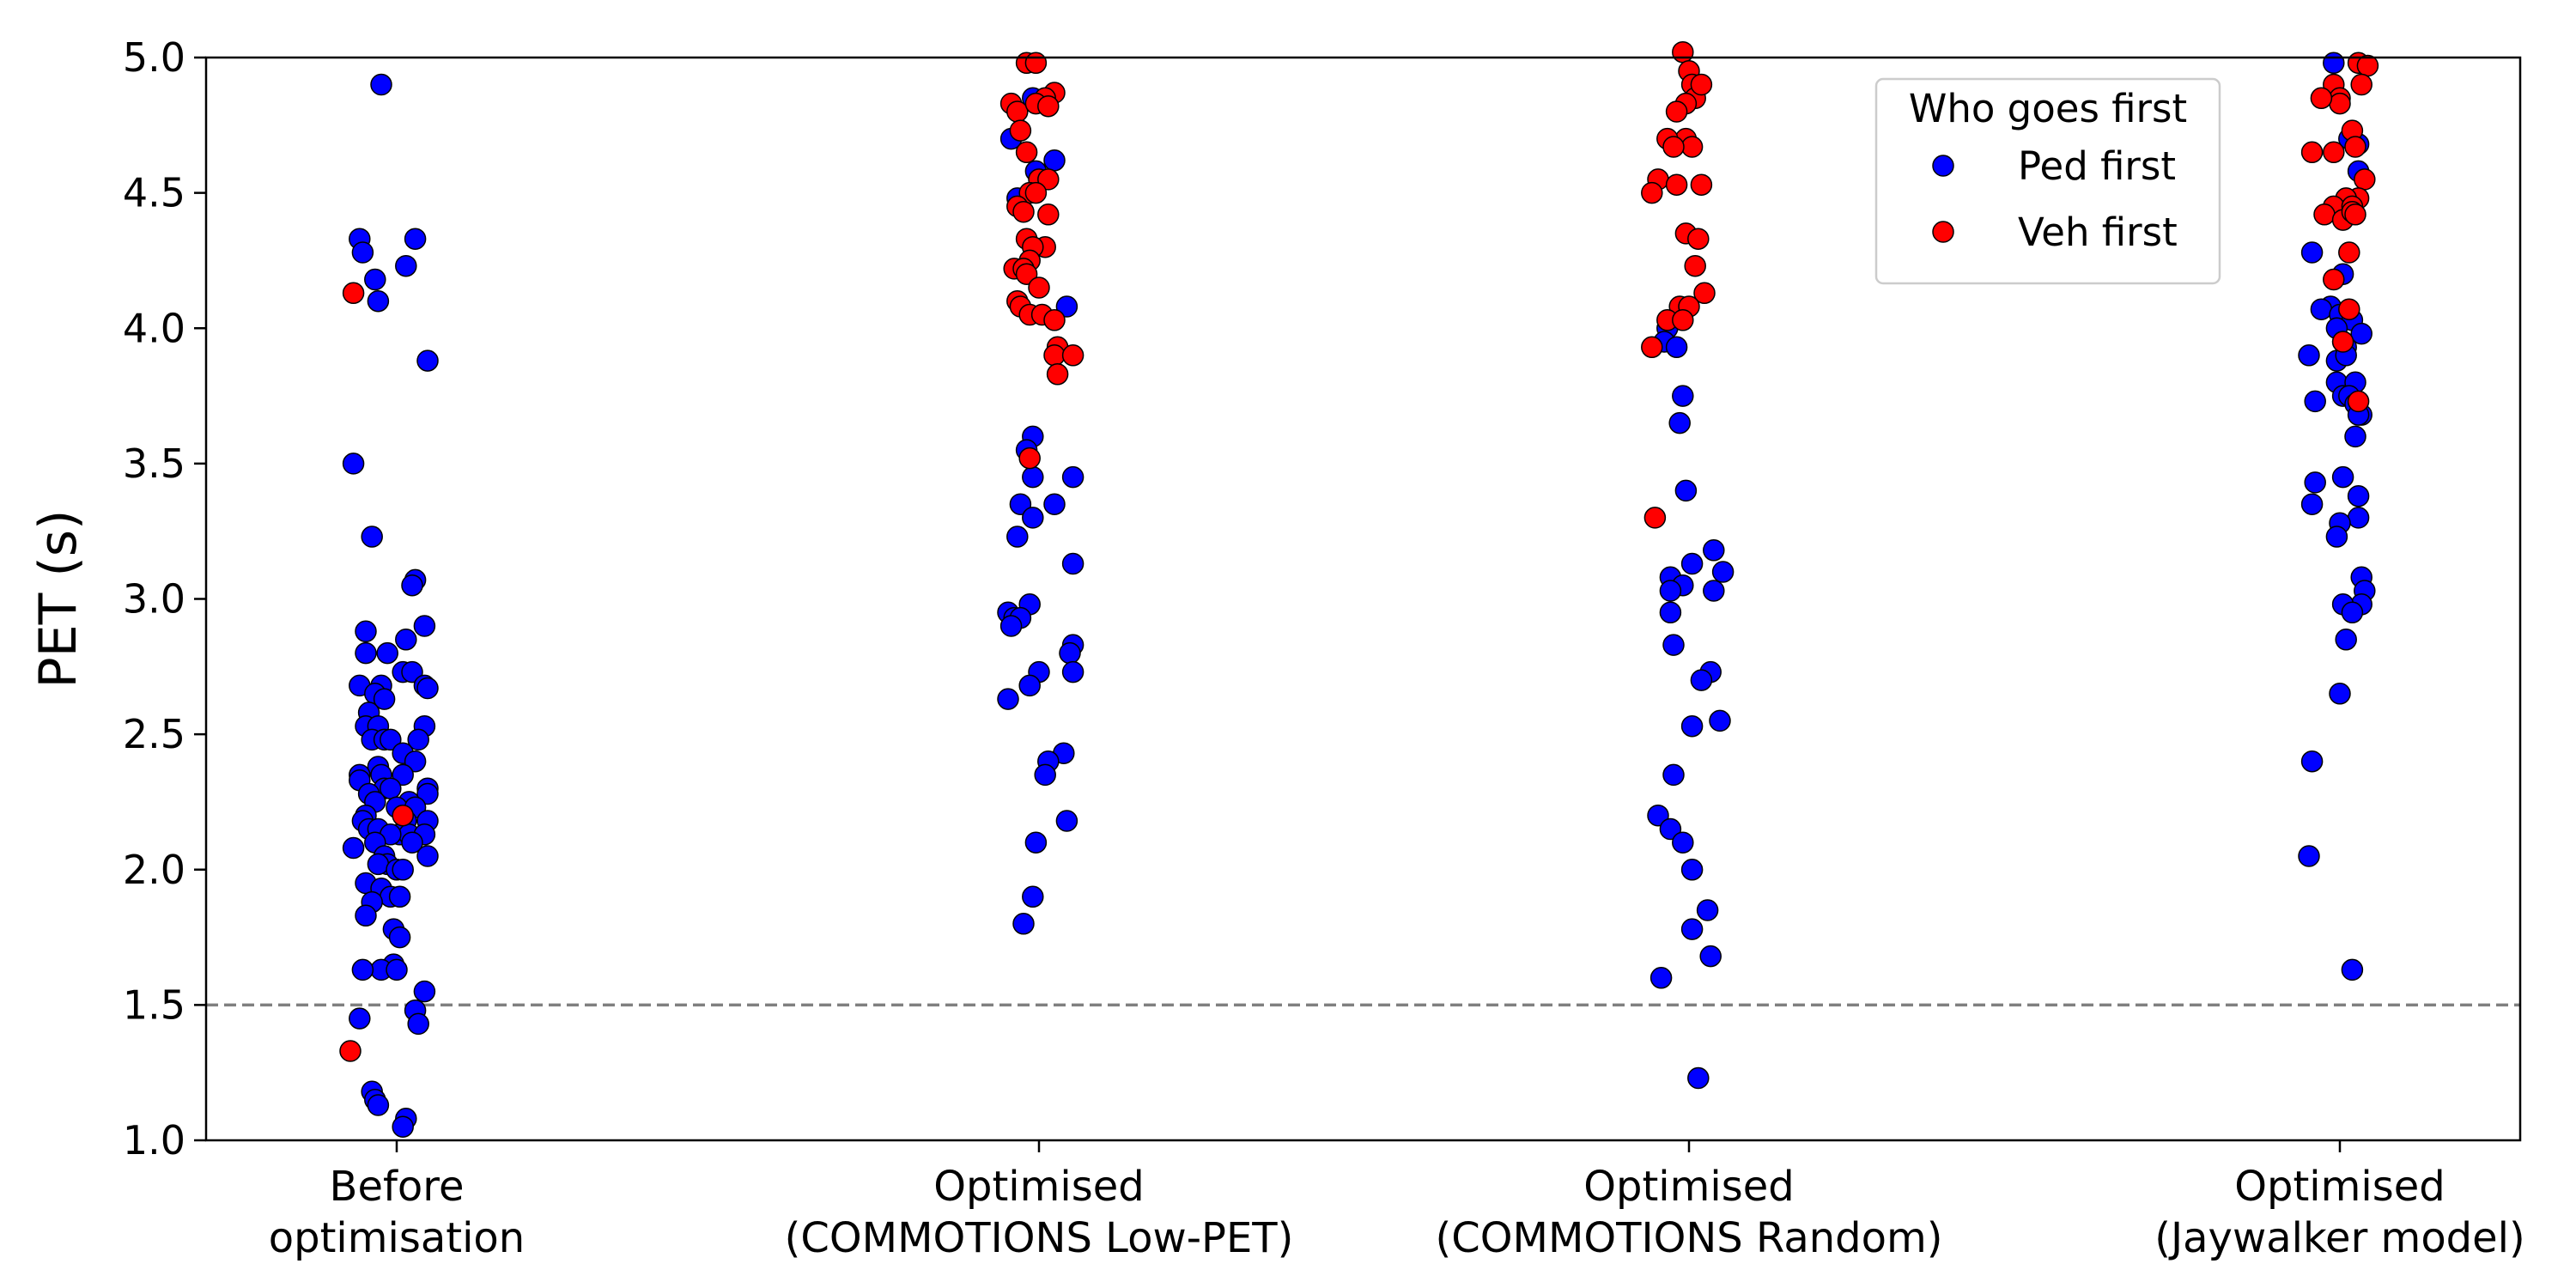 This screenshot has width=2576, height=1288. What do you see at coordinates (154, 463) in the screenshot?
I see `y-tick-label: 3.5` at bounding box center [154, 463].